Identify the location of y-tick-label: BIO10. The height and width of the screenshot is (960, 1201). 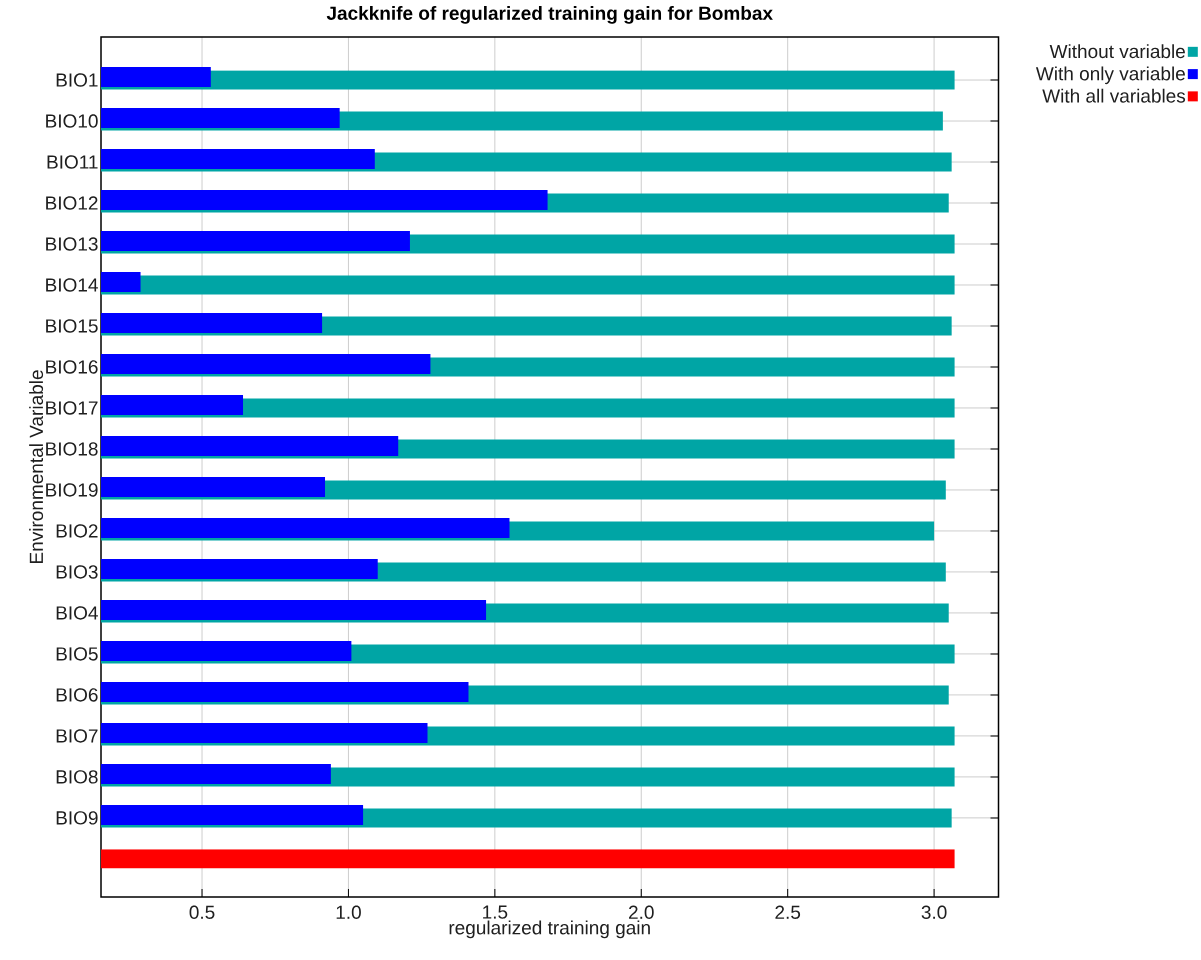
(72, 121).